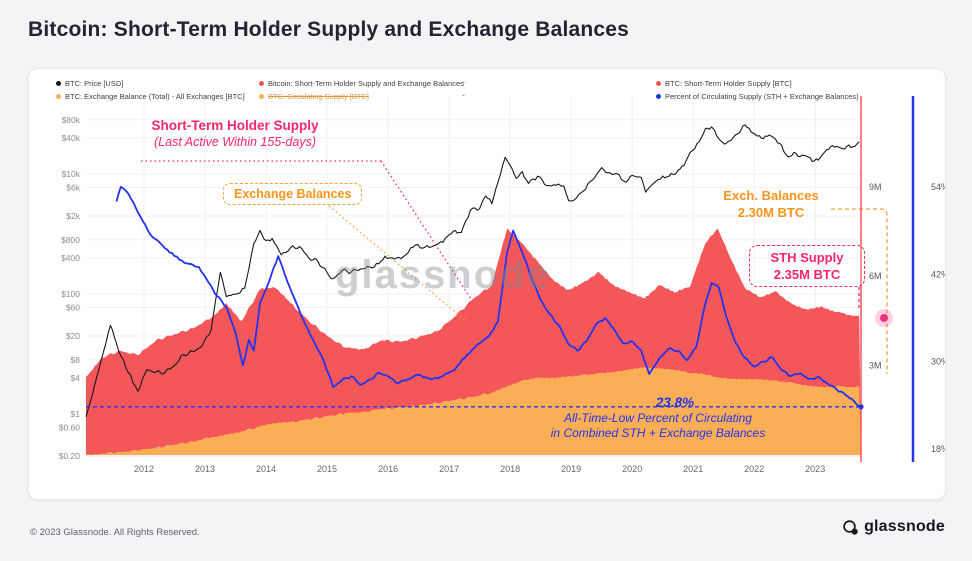 The width and height of the screenshot is (972, 561). Describe the element at coordinates (859, 291) in the screenshot. I see `exchange-end-connector` at that location.